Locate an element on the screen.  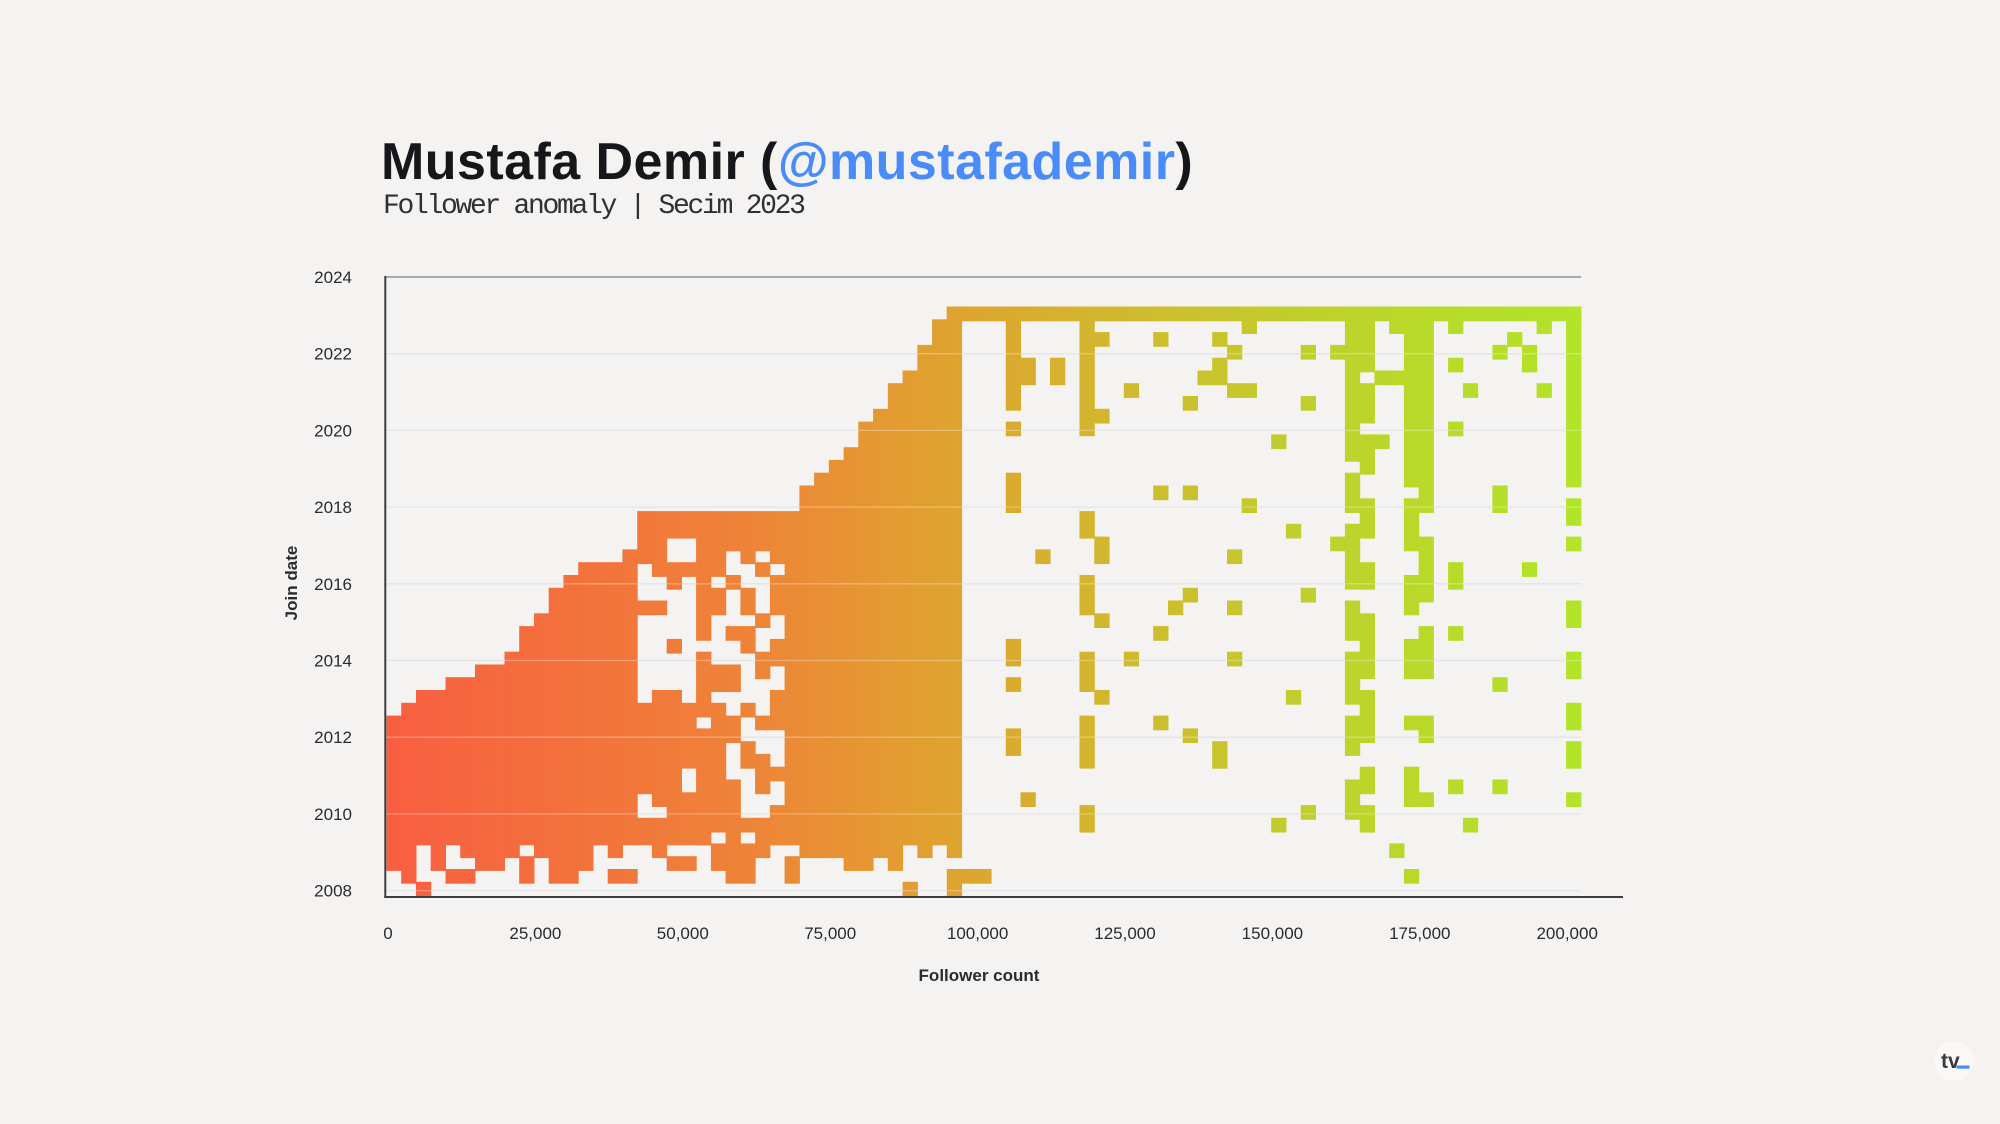
svg-text: 125,000 is located at coordinates (1124, 933).